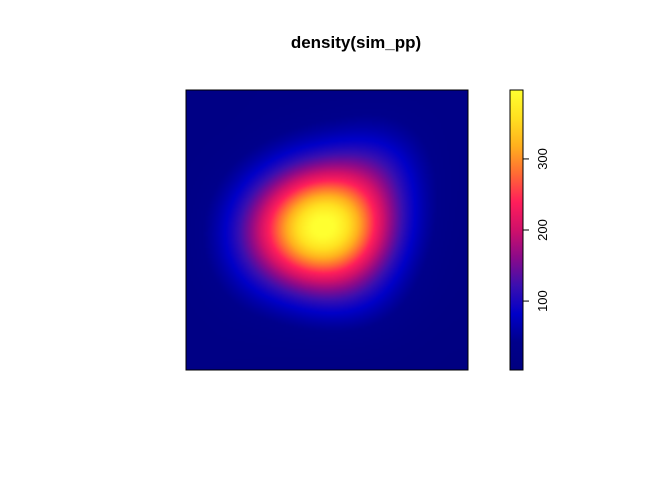 The width and height of the screenshot is (672, 480). Describe the element at coordinates (516, 230) in the screenshot. I see `colorbar-gradient` at that location.